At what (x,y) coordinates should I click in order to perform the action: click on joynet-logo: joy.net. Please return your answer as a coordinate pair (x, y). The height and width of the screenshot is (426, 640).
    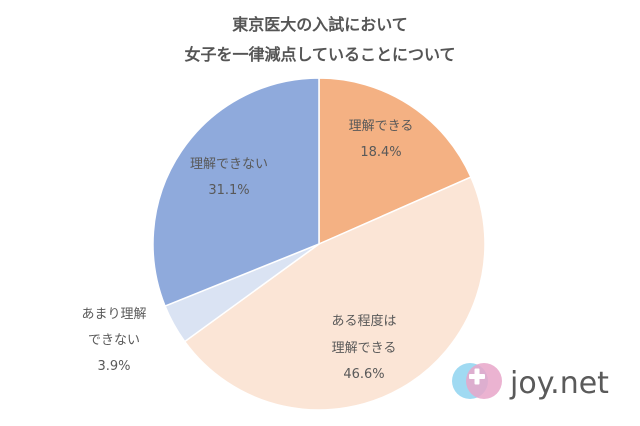
    Looking at the image, I should click on (530, 382).